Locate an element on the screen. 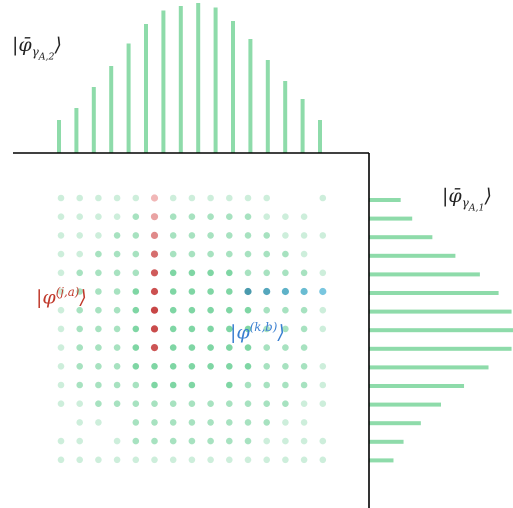 The image size is (513, 508). top-label-ket-open: | is located at coordinates (15, 45).